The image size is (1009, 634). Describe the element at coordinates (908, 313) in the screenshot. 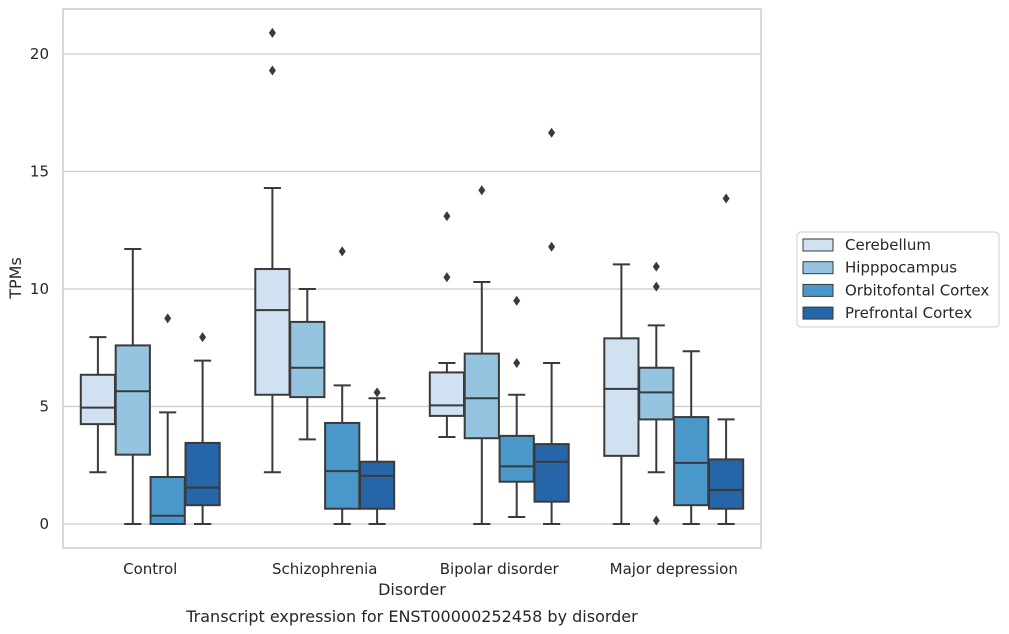

I see `legend-label: Prefrontal Cortex` at that location.